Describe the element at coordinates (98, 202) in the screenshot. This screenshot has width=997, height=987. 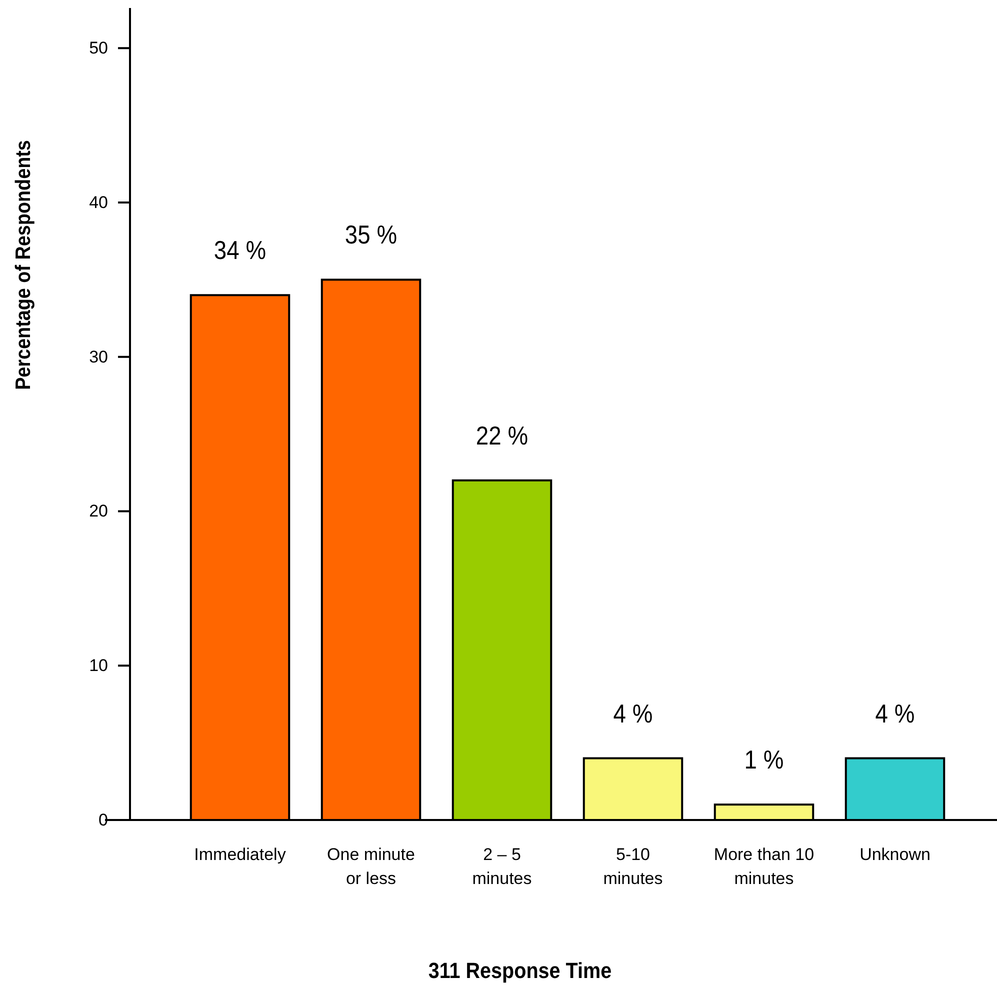
I see `y-tick-label: 40` at that location.